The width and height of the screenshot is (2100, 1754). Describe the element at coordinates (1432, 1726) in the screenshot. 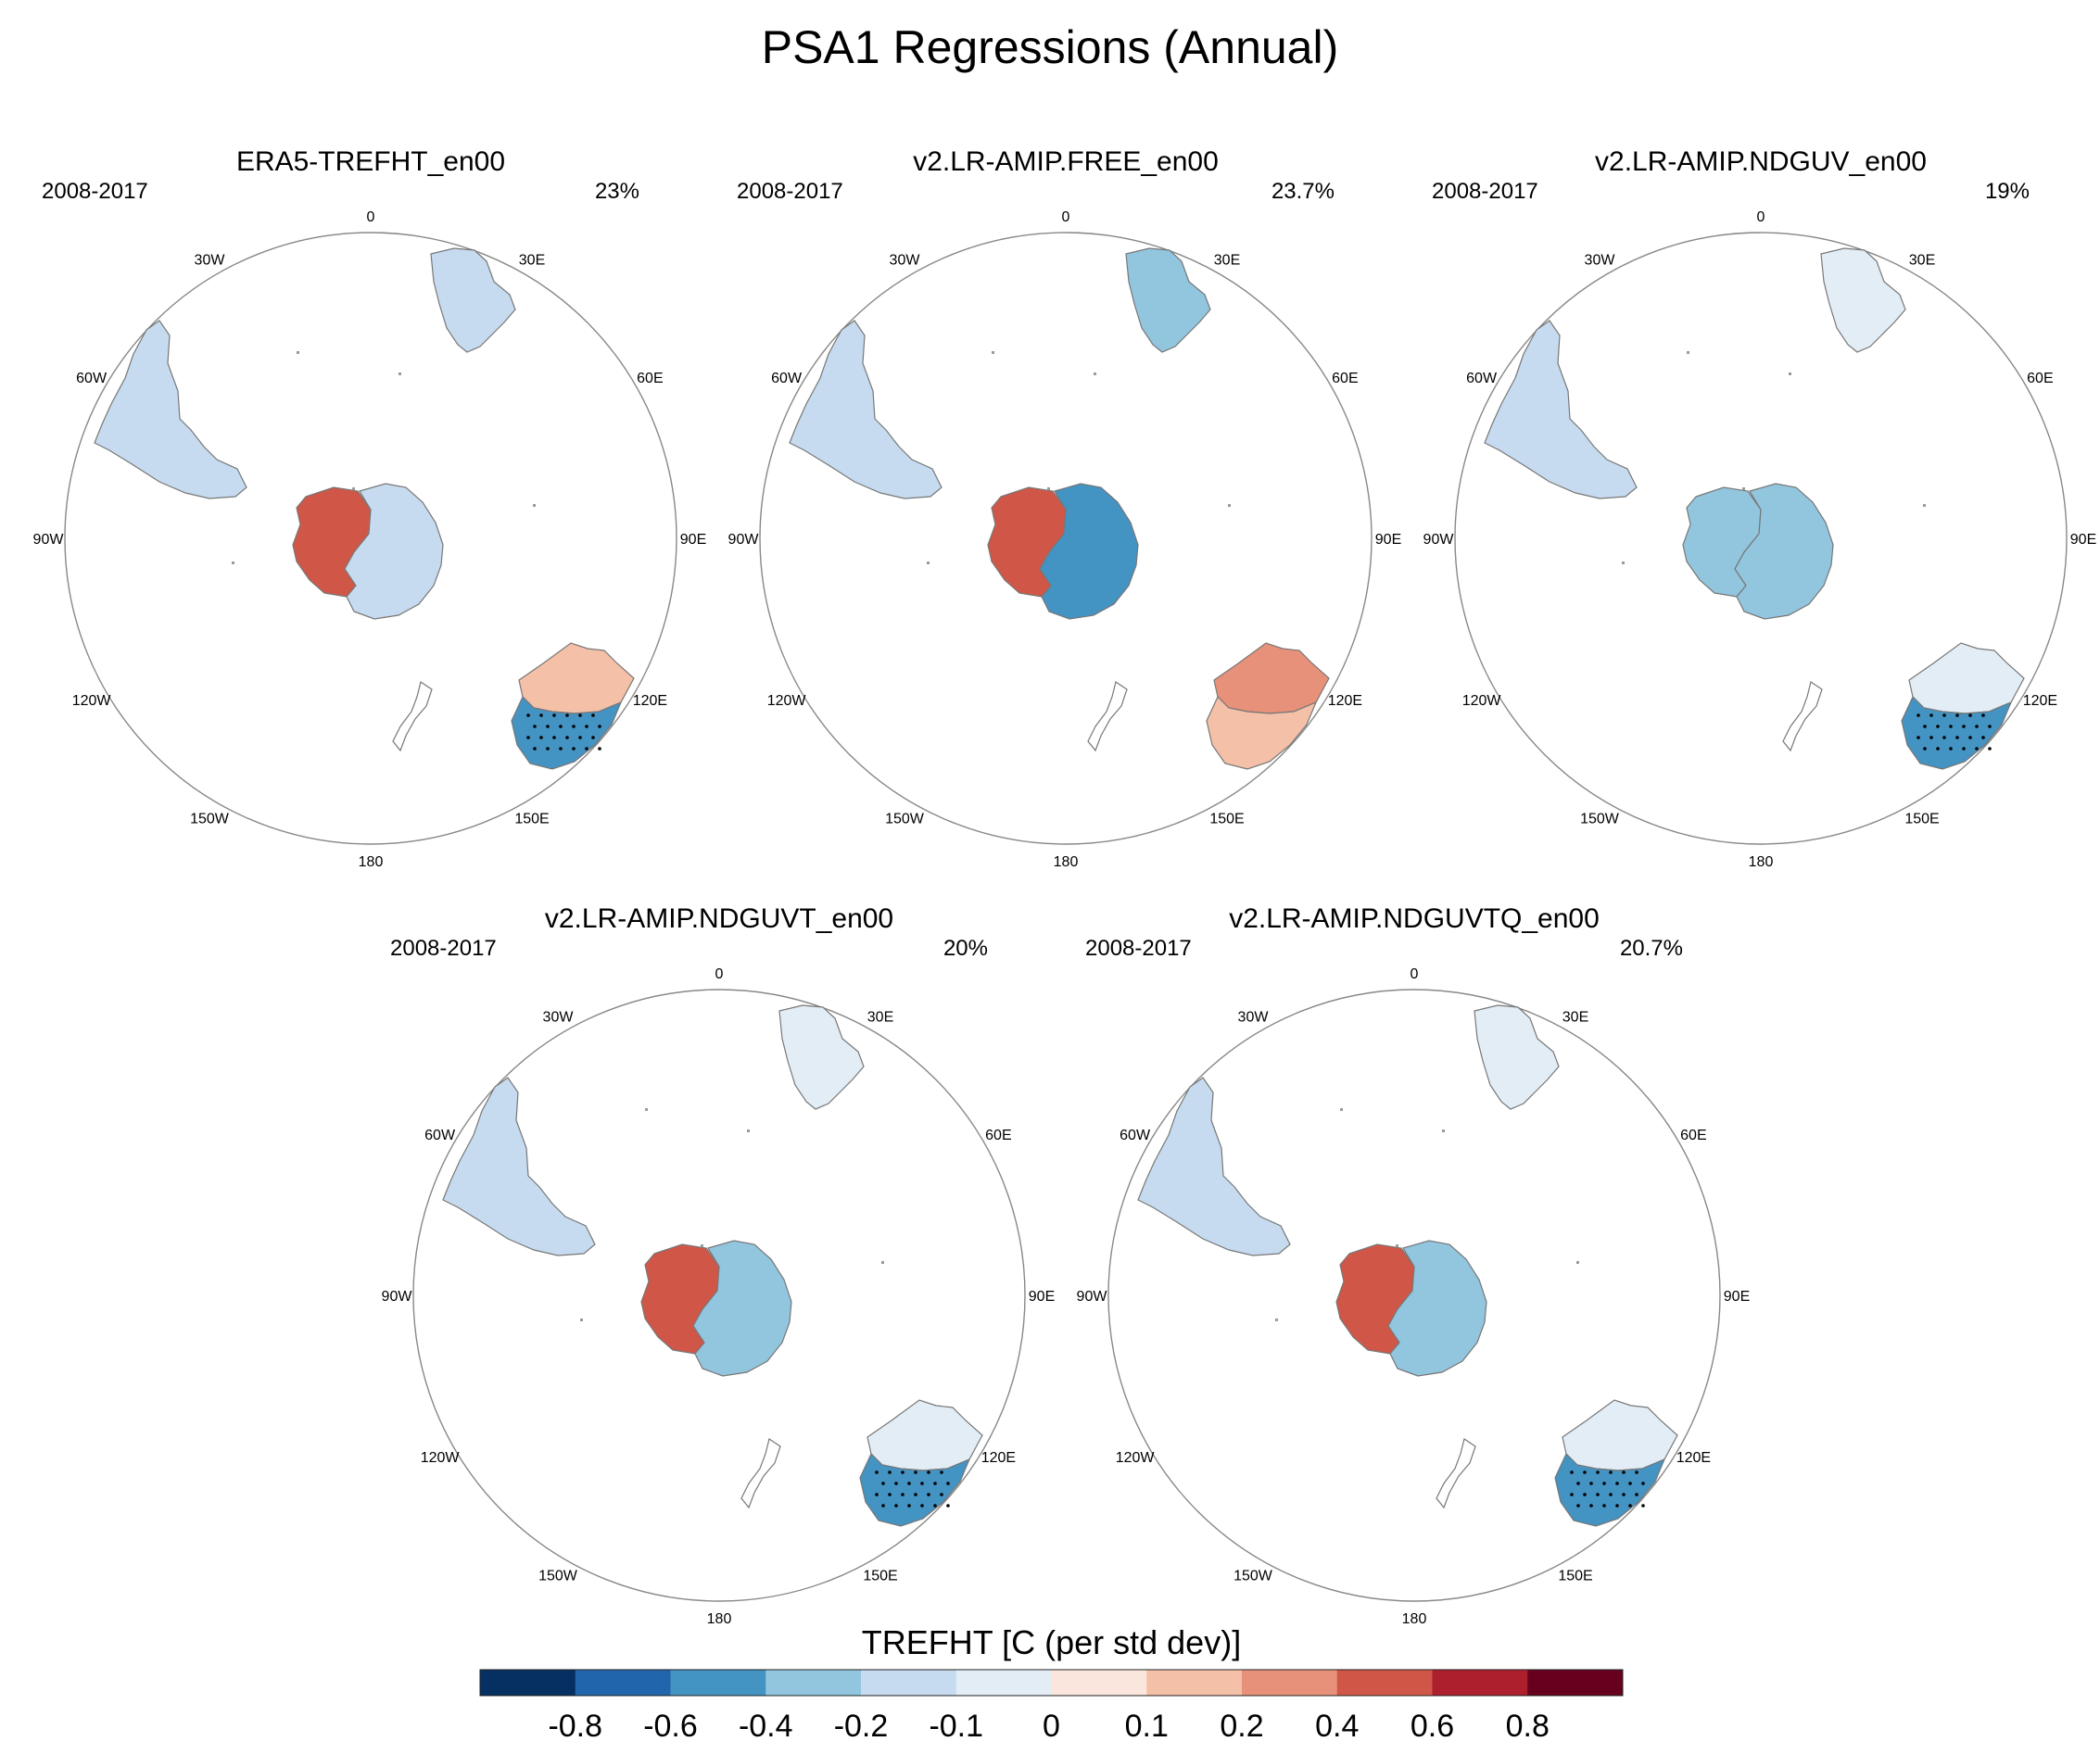

I see `colorbar-tick-label: 0.6` at that location.